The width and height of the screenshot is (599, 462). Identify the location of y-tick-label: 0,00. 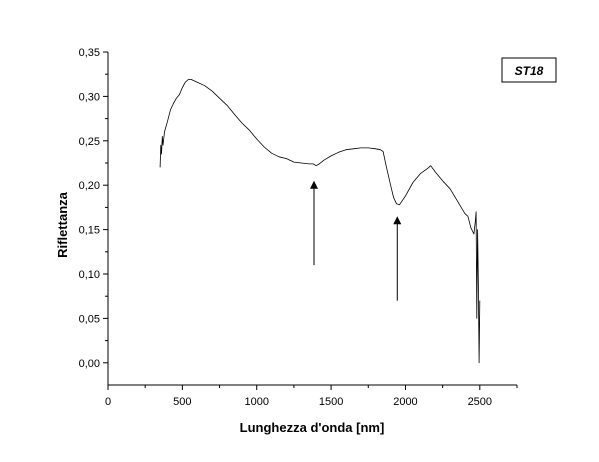
(89, 364).